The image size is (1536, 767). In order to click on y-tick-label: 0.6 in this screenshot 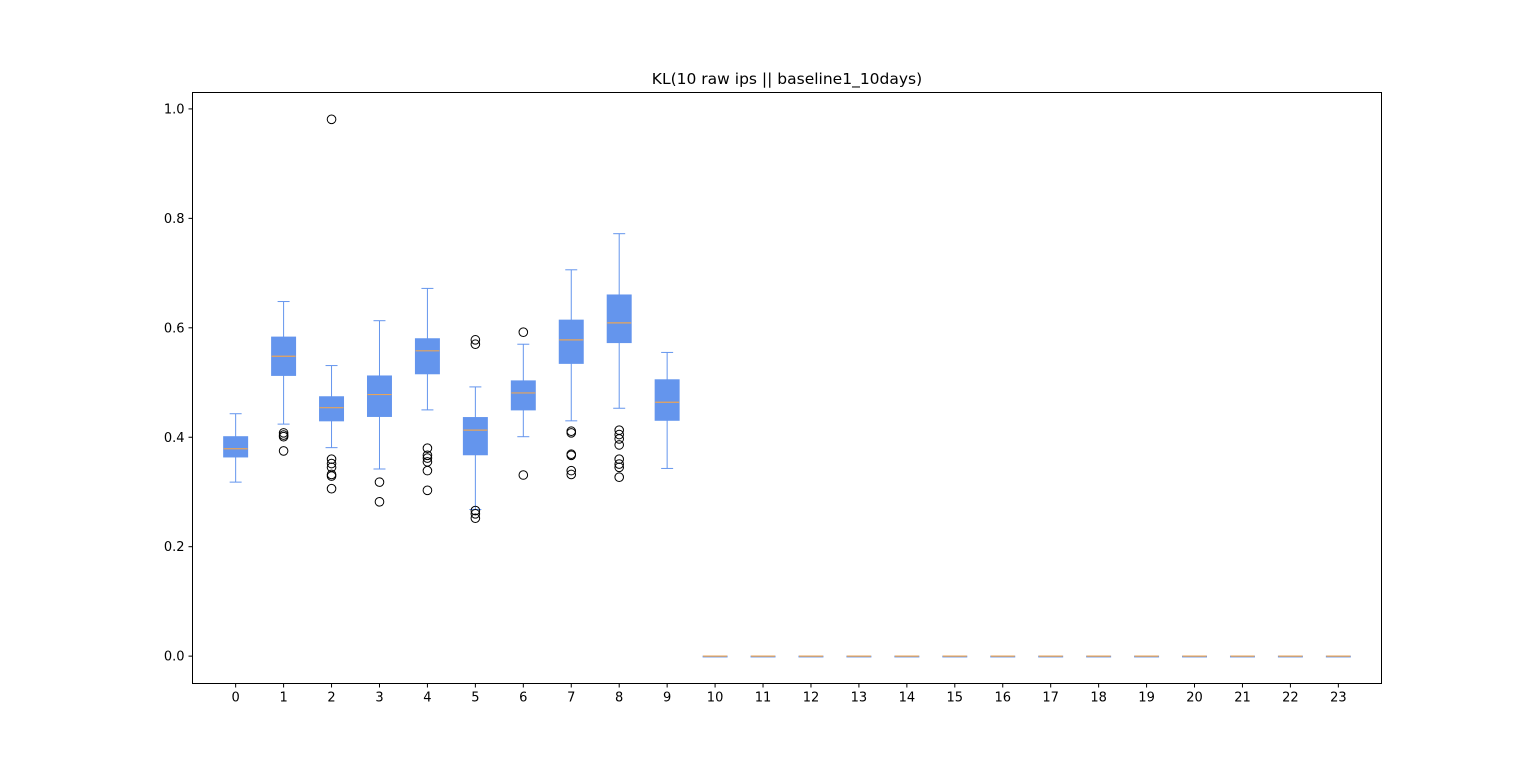, I will do `click(174, 328)`.